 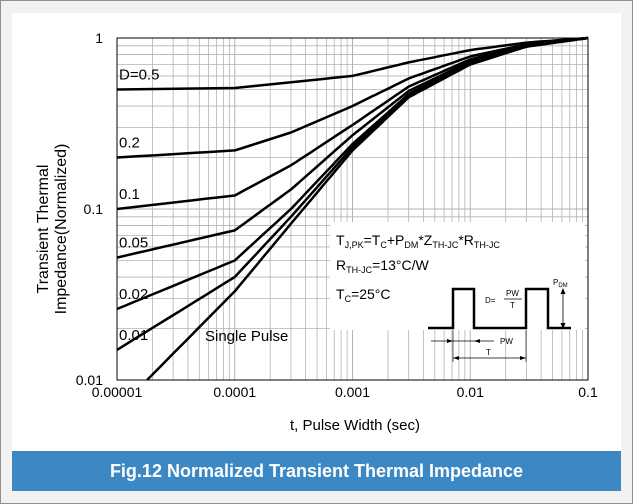 I want to click on curve-label: D=0.5, so click(x=139, y=74).